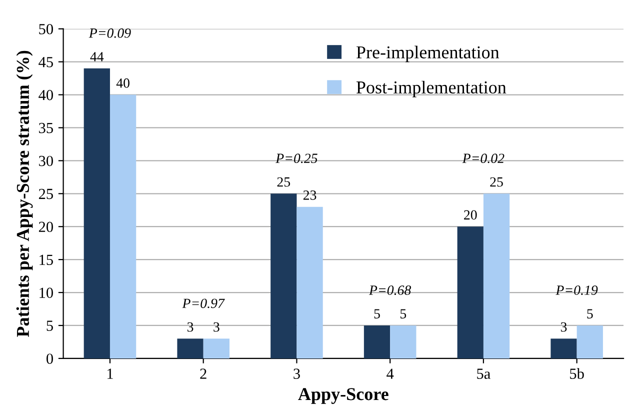 The height and width of the screenshot is (412, 633). Describe the element at coordinates (203, 373) in the screenshot. I see `x-tick-label: 2` at that location.